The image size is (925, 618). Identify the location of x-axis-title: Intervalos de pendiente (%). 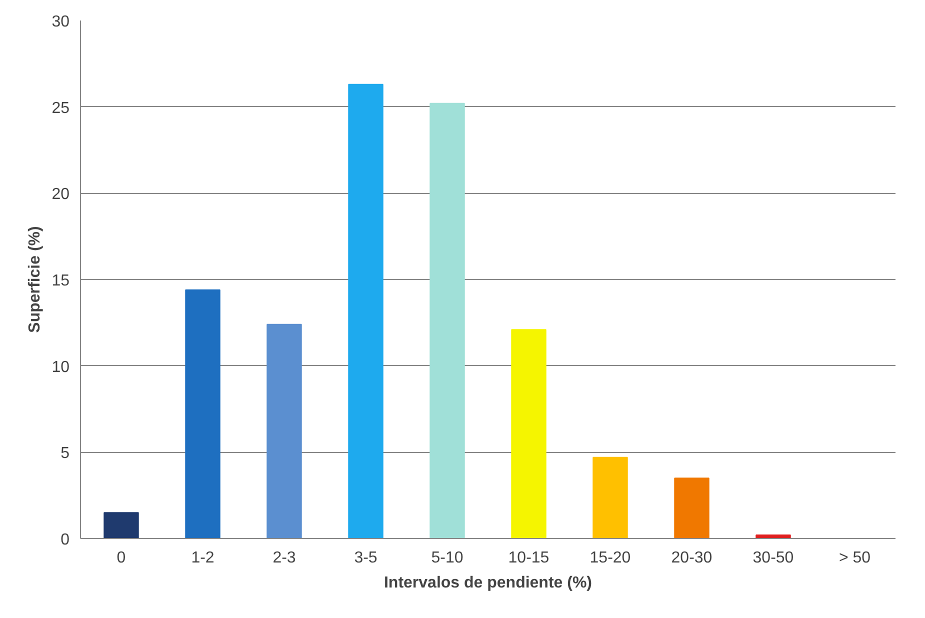
(488, 583).